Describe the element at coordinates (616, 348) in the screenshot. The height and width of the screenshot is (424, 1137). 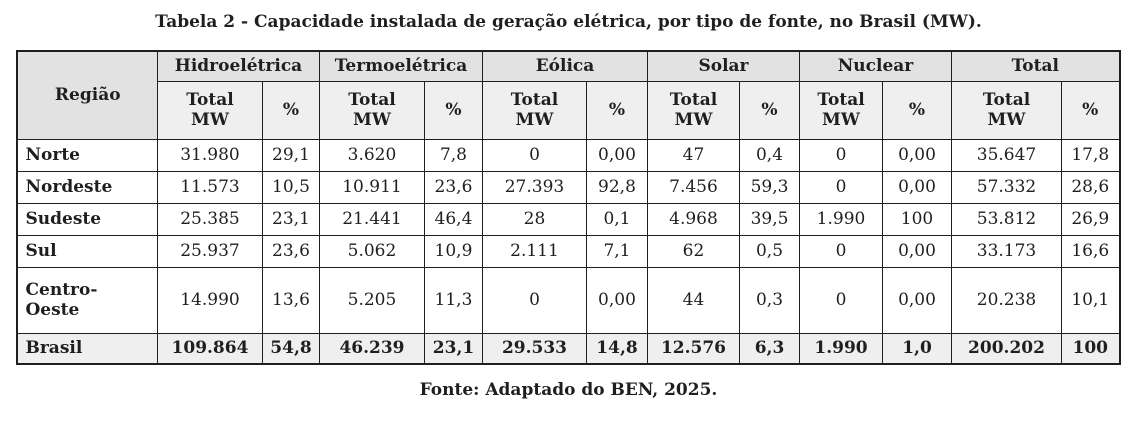
I see `value-cell: 14,8` at that location.